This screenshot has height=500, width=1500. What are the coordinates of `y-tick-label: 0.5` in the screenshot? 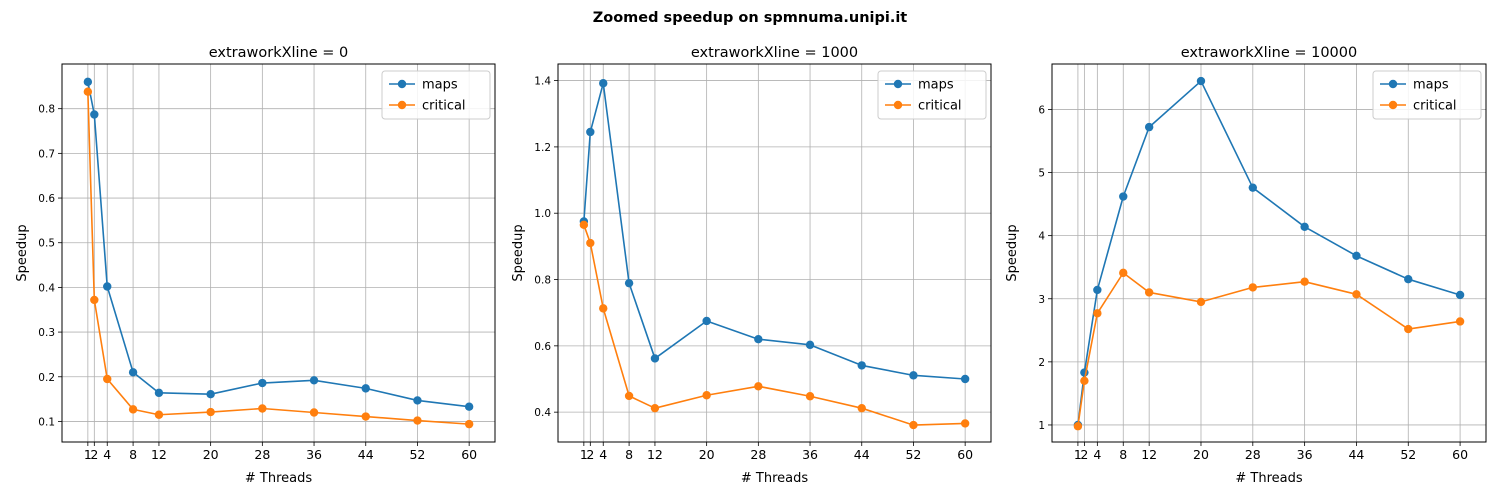 It's located at (46, 244).